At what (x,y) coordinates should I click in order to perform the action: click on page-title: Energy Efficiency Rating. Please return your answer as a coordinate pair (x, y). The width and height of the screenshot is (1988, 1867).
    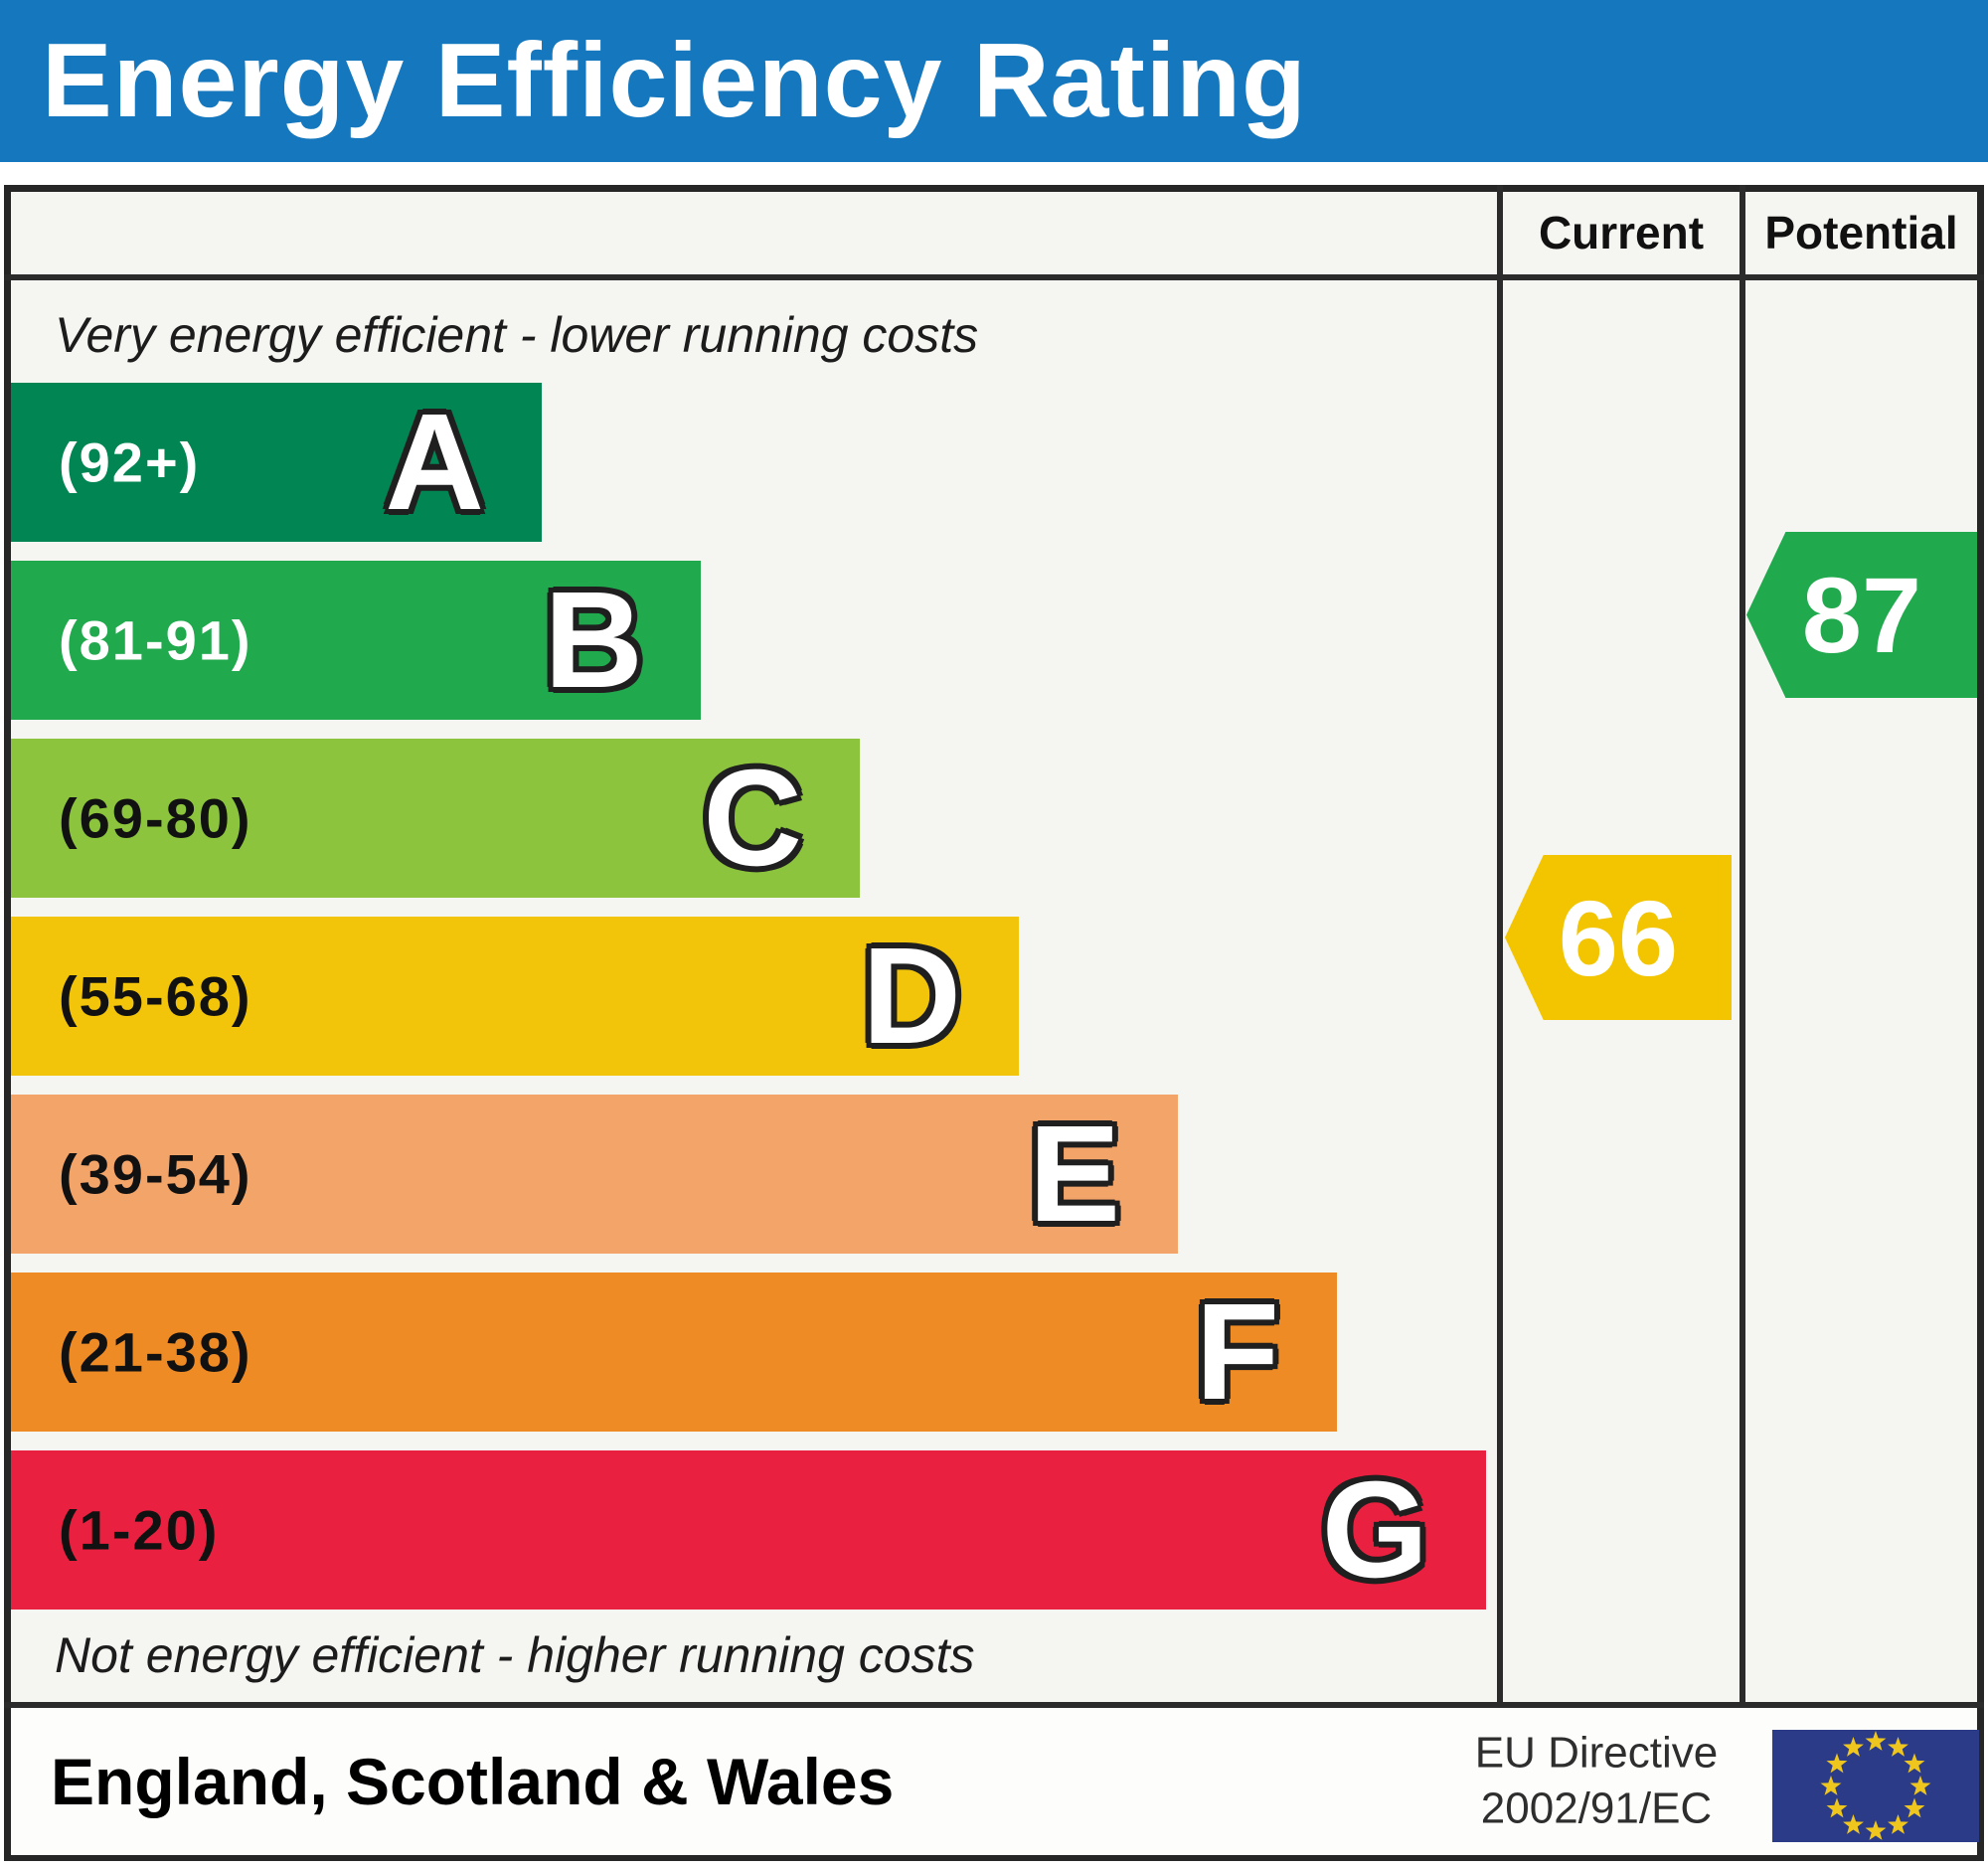
    Looking at the image, I should click on (674, 80).